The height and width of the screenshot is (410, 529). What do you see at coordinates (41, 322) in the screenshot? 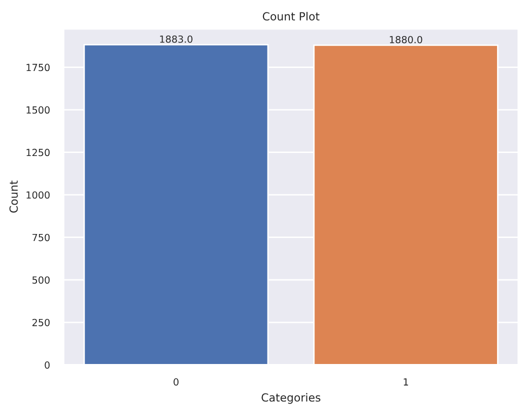
I see `y-tick-label: 250` at bounding box center [41, 322].